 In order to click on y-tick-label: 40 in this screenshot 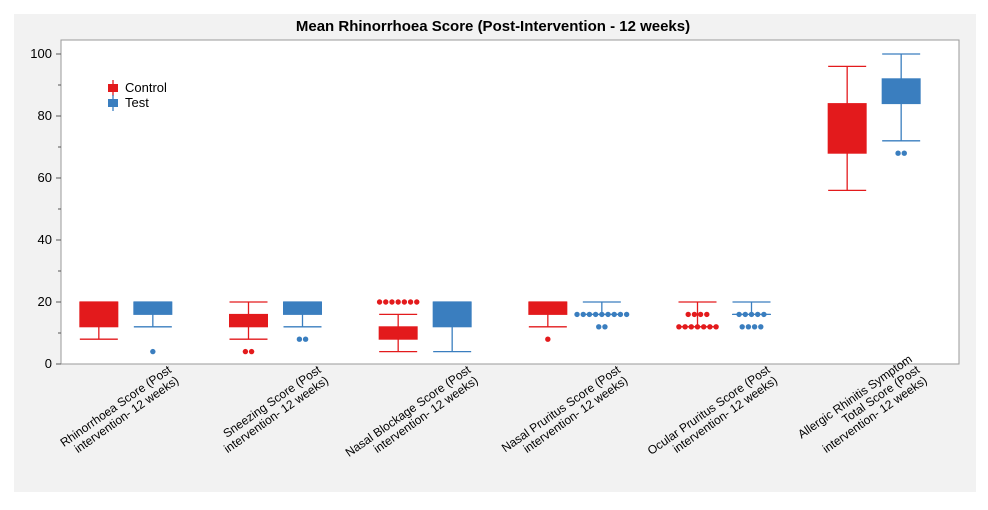, I will do `click(45, 239)`.